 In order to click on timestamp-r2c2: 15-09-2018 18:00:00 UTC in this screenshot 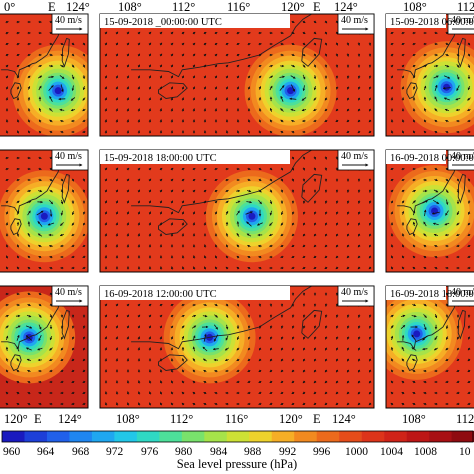, I will do `click(160, 158)`.